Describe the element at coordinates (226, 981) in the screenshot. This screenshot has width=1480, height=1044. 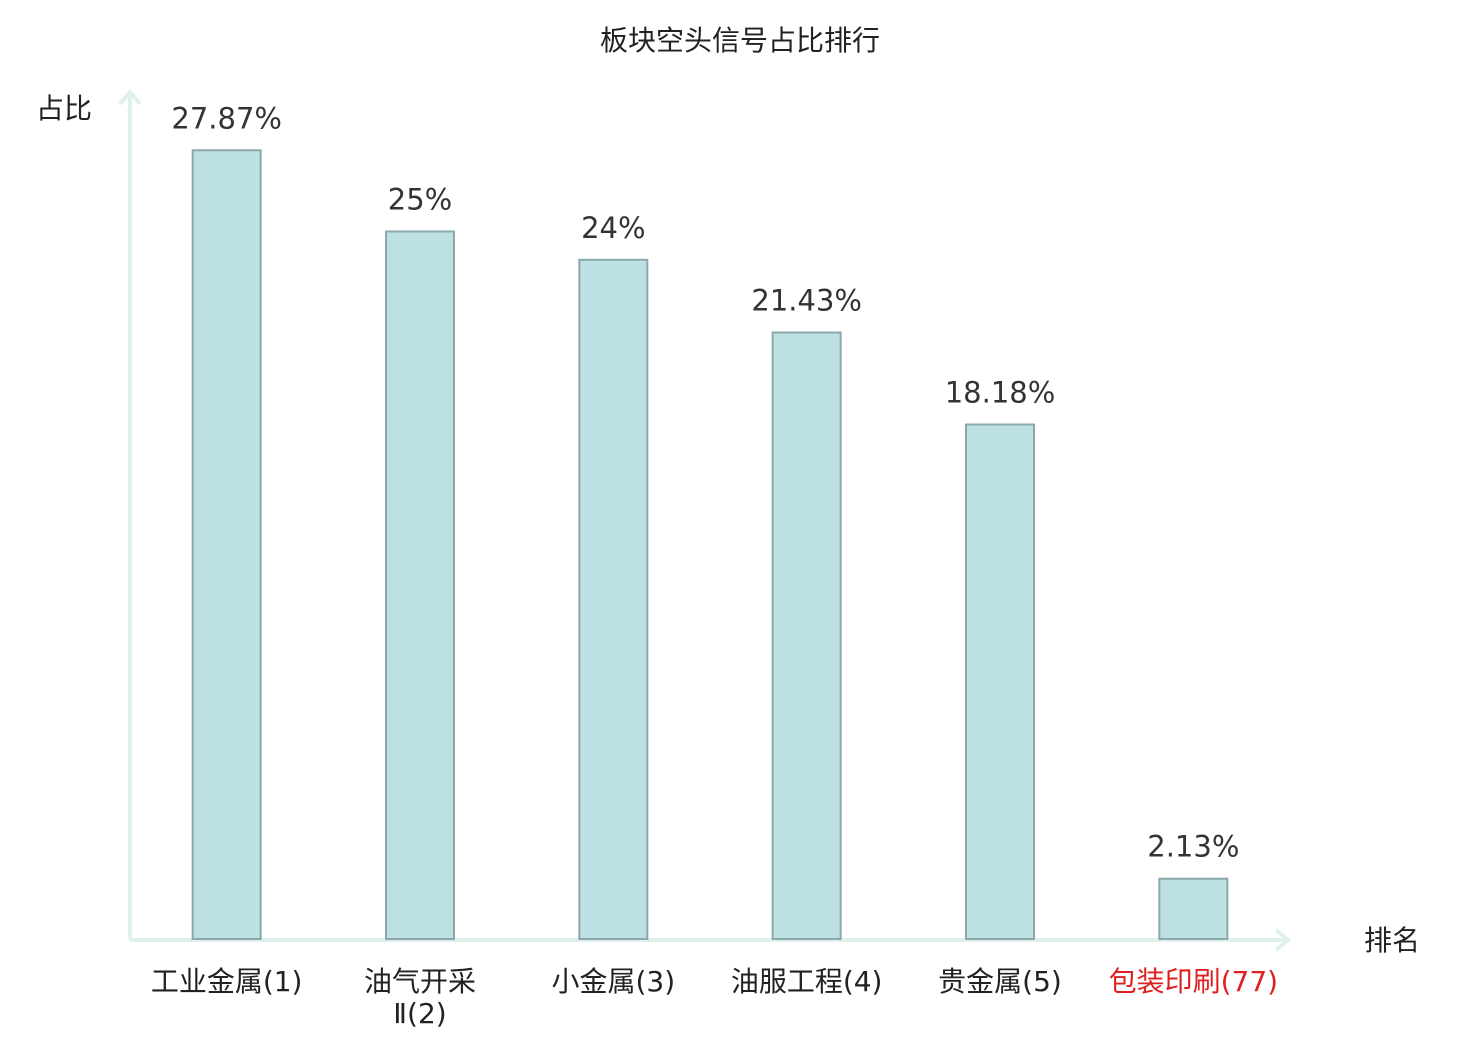
I see `x-tick-label: 工业金属(1)` at that location.